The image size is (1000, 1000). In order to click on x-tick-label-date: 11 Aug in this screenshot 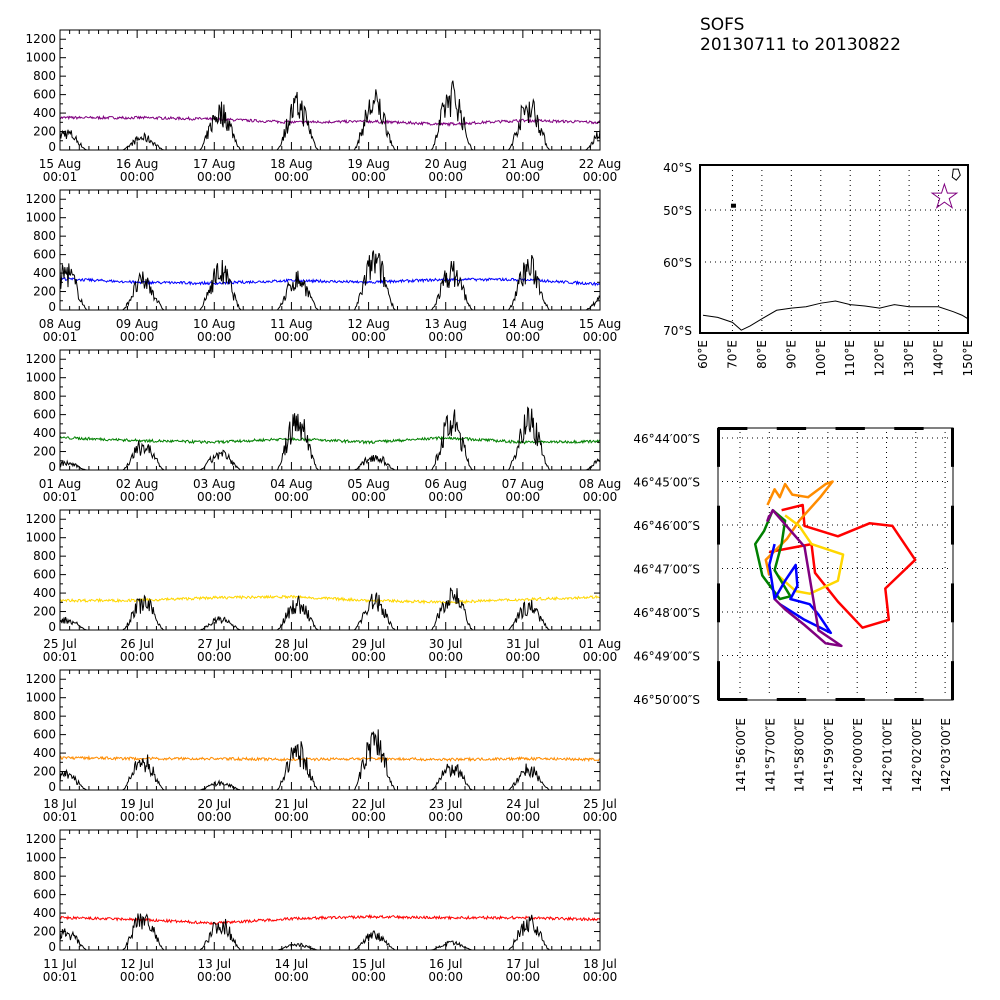, I will do `click(291, 324)`.